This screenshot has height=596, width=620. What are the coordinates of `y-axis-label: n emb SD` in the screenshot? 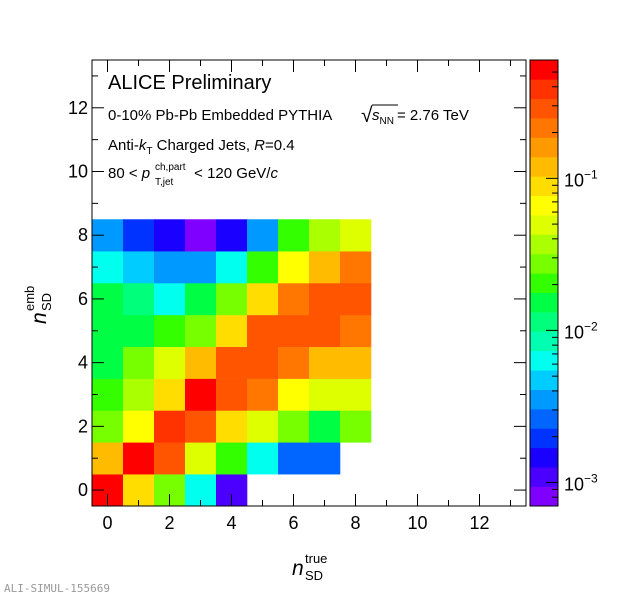 It's located at (35, 302).